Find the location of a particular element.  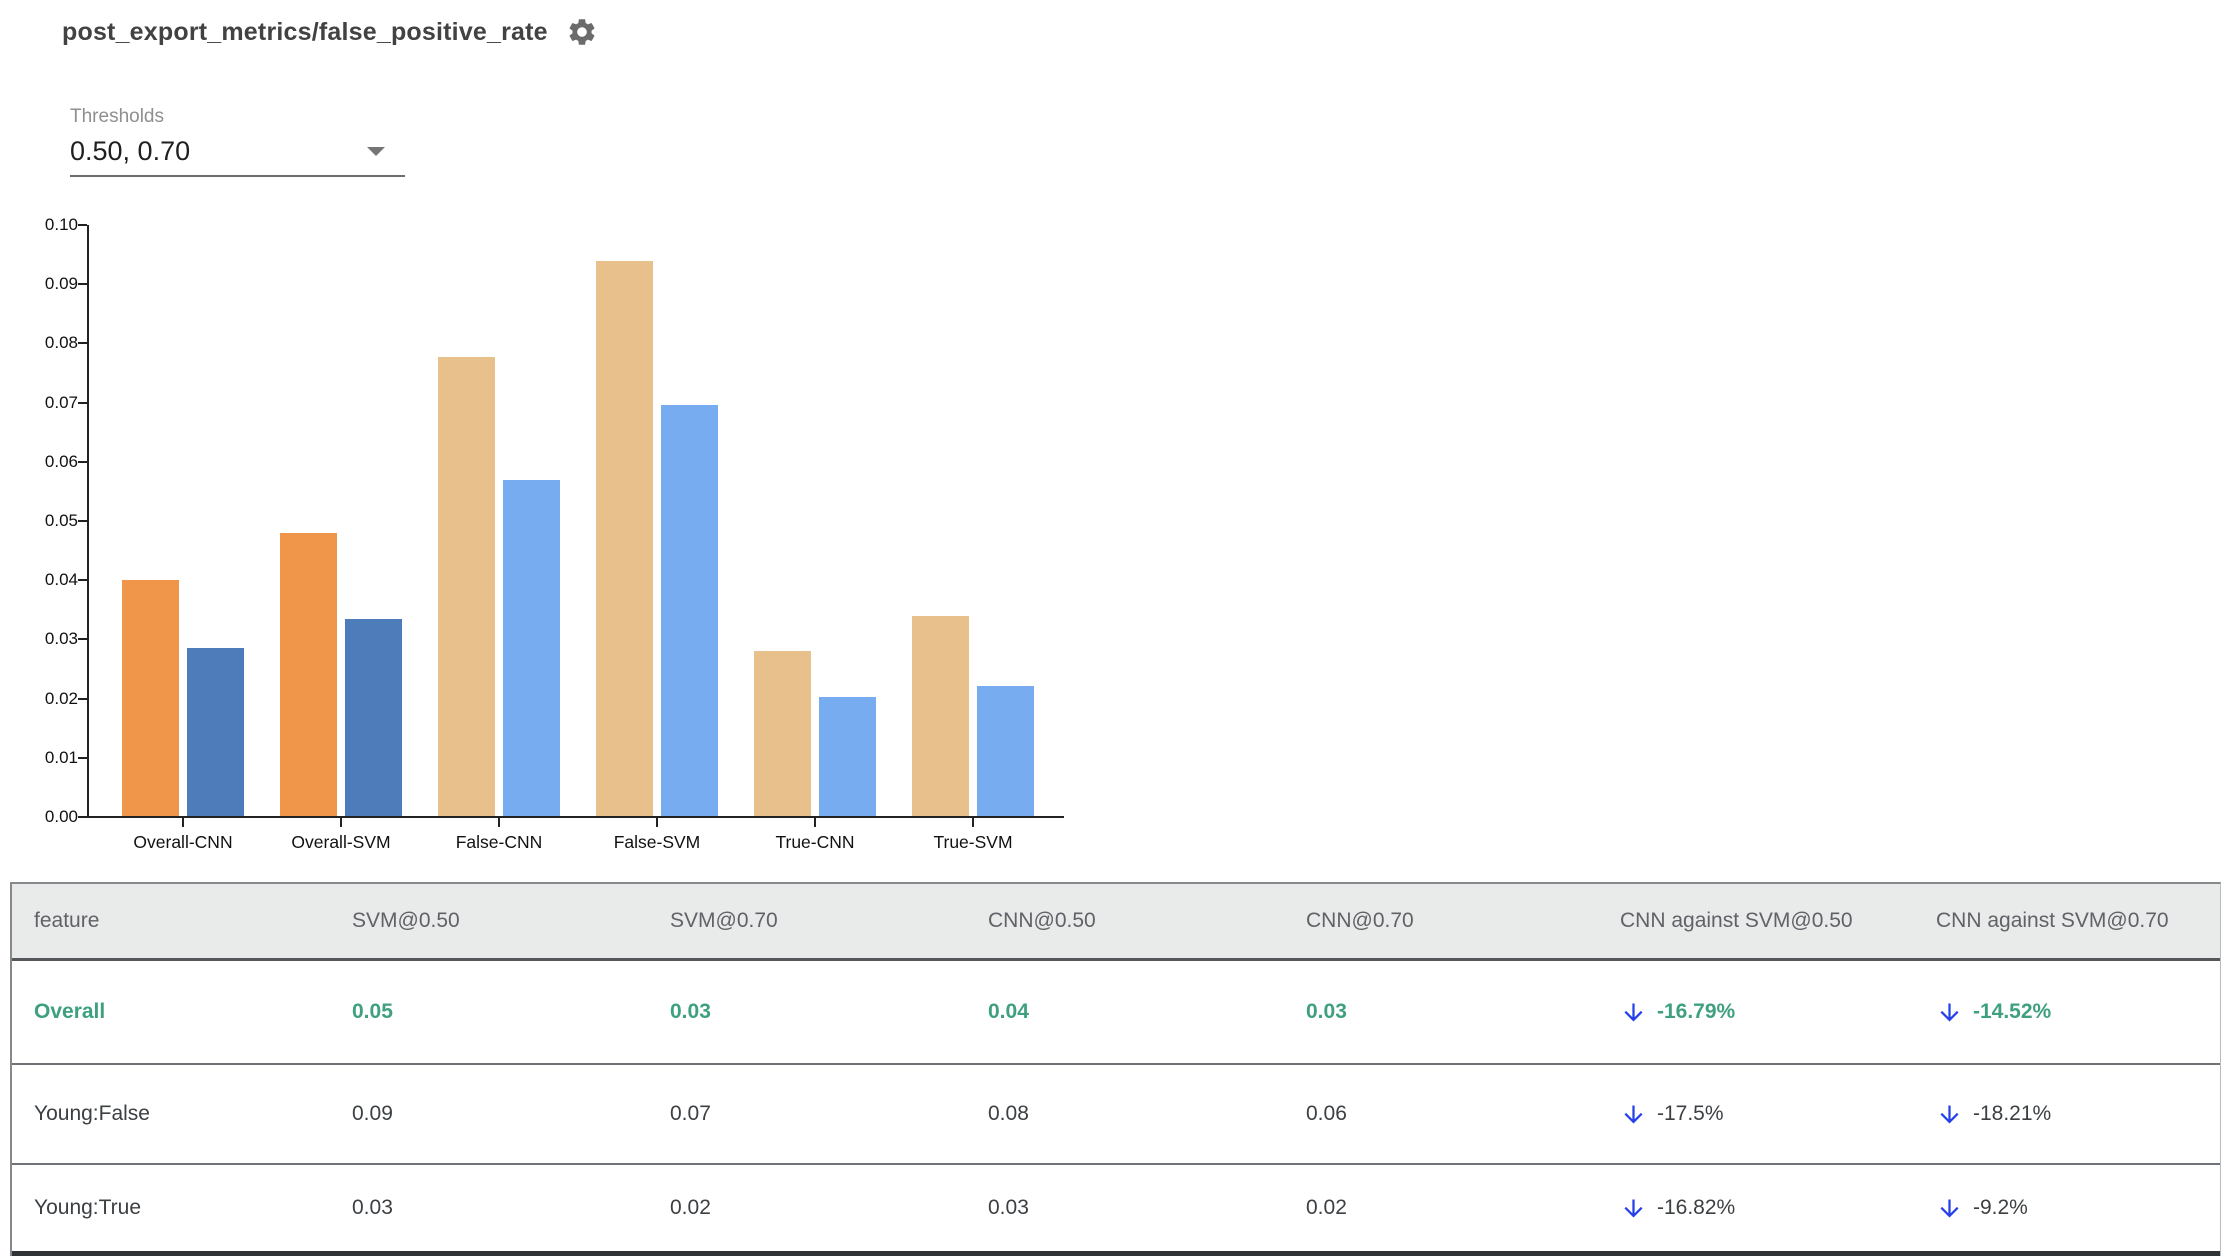

x-tick-label: True-SVM is located at coordinates (973, 842).